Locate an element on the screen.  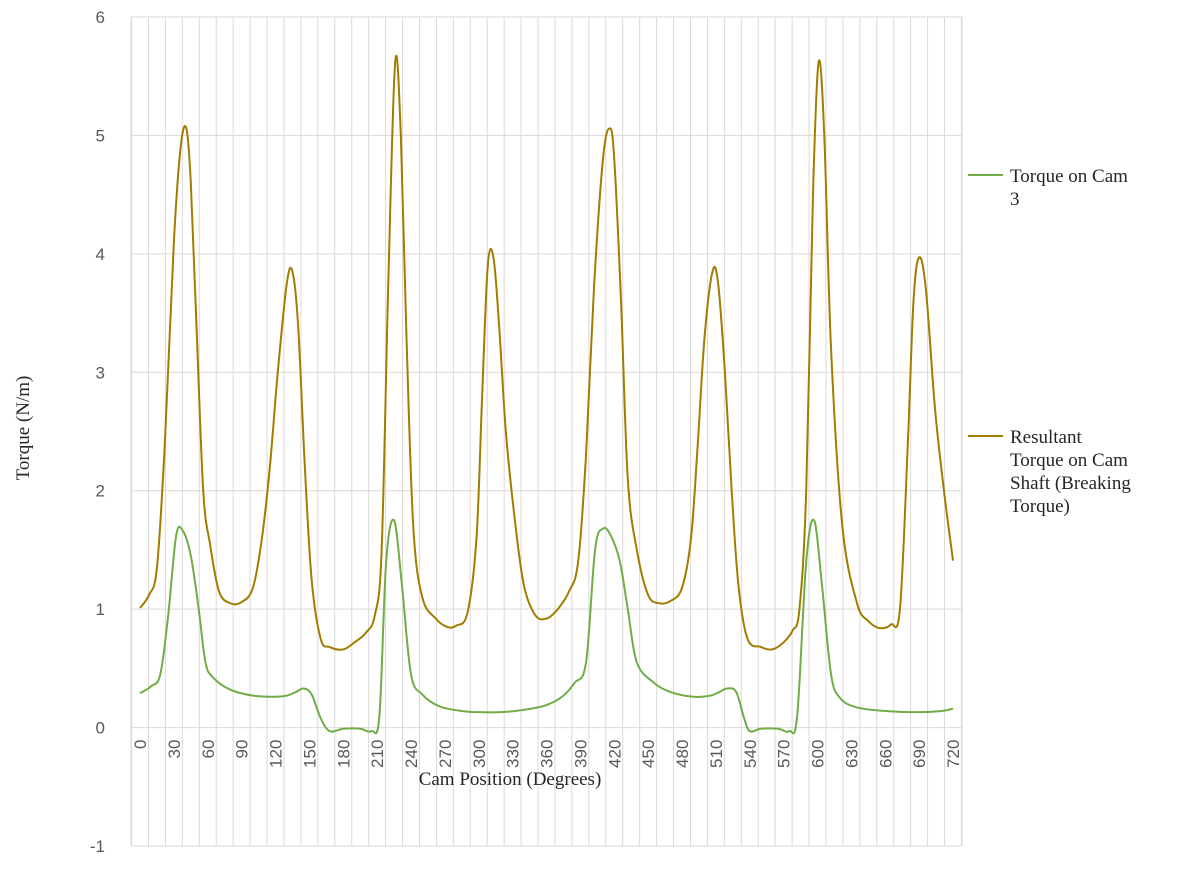
x-tick-label: 390 is located at coordinates (580, 754).